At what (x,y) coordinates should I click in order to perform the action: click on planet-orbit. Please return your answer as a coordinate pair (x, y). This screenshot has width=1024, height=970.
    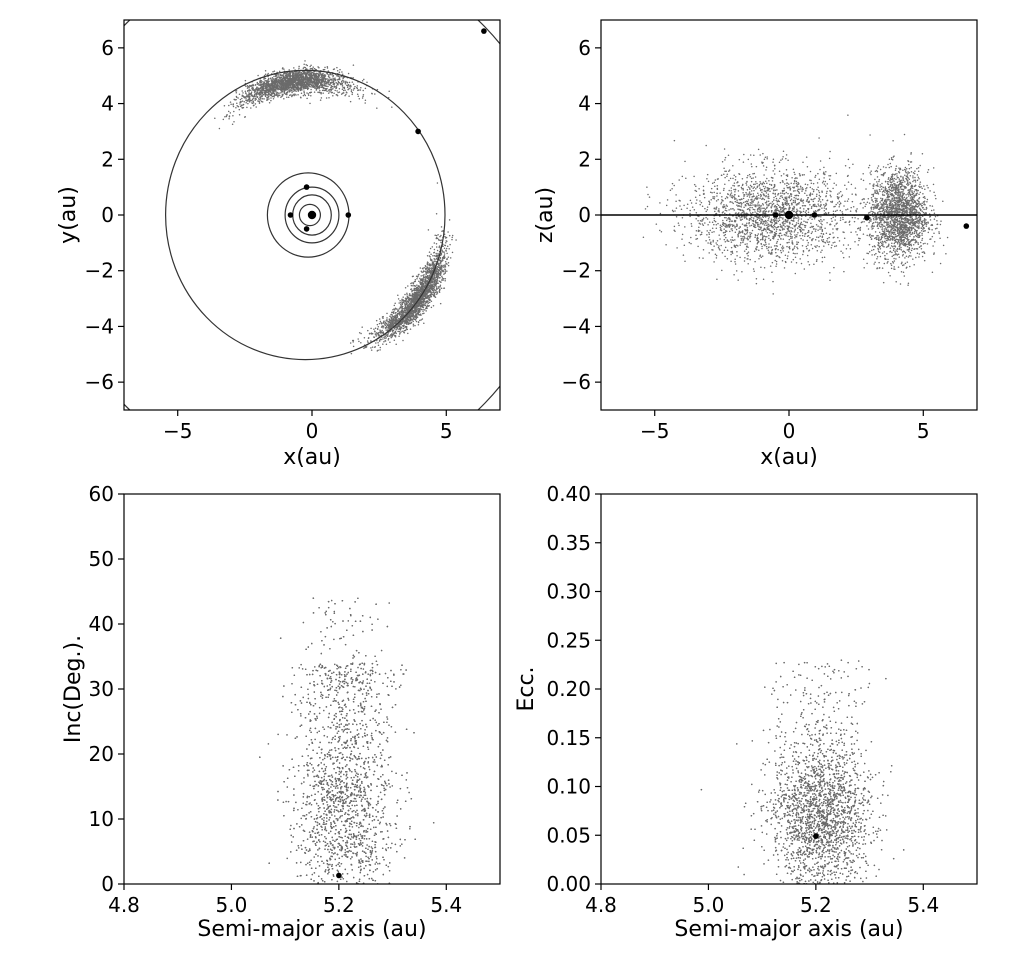
    Looking at the image, I should click on (305, 215).